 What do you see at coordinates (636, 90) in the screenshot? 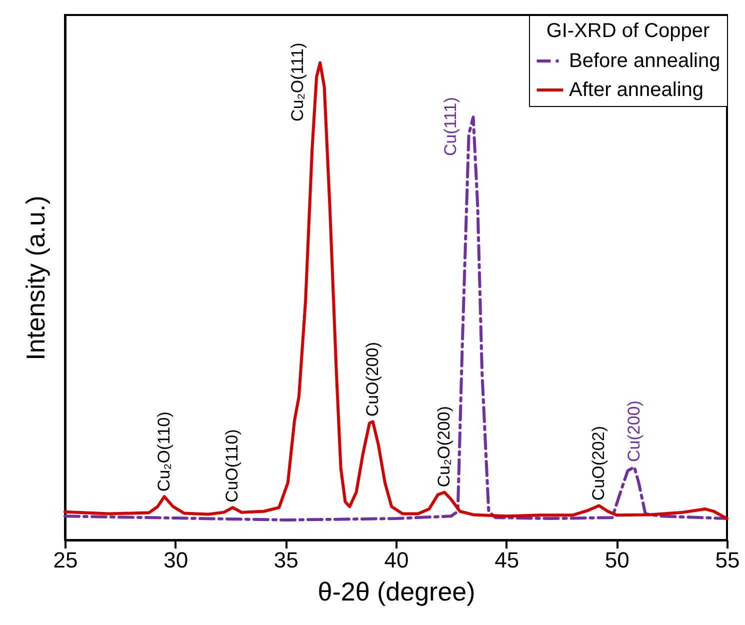
I see `legend-label: After annealing` at bounding box center [636, 90].